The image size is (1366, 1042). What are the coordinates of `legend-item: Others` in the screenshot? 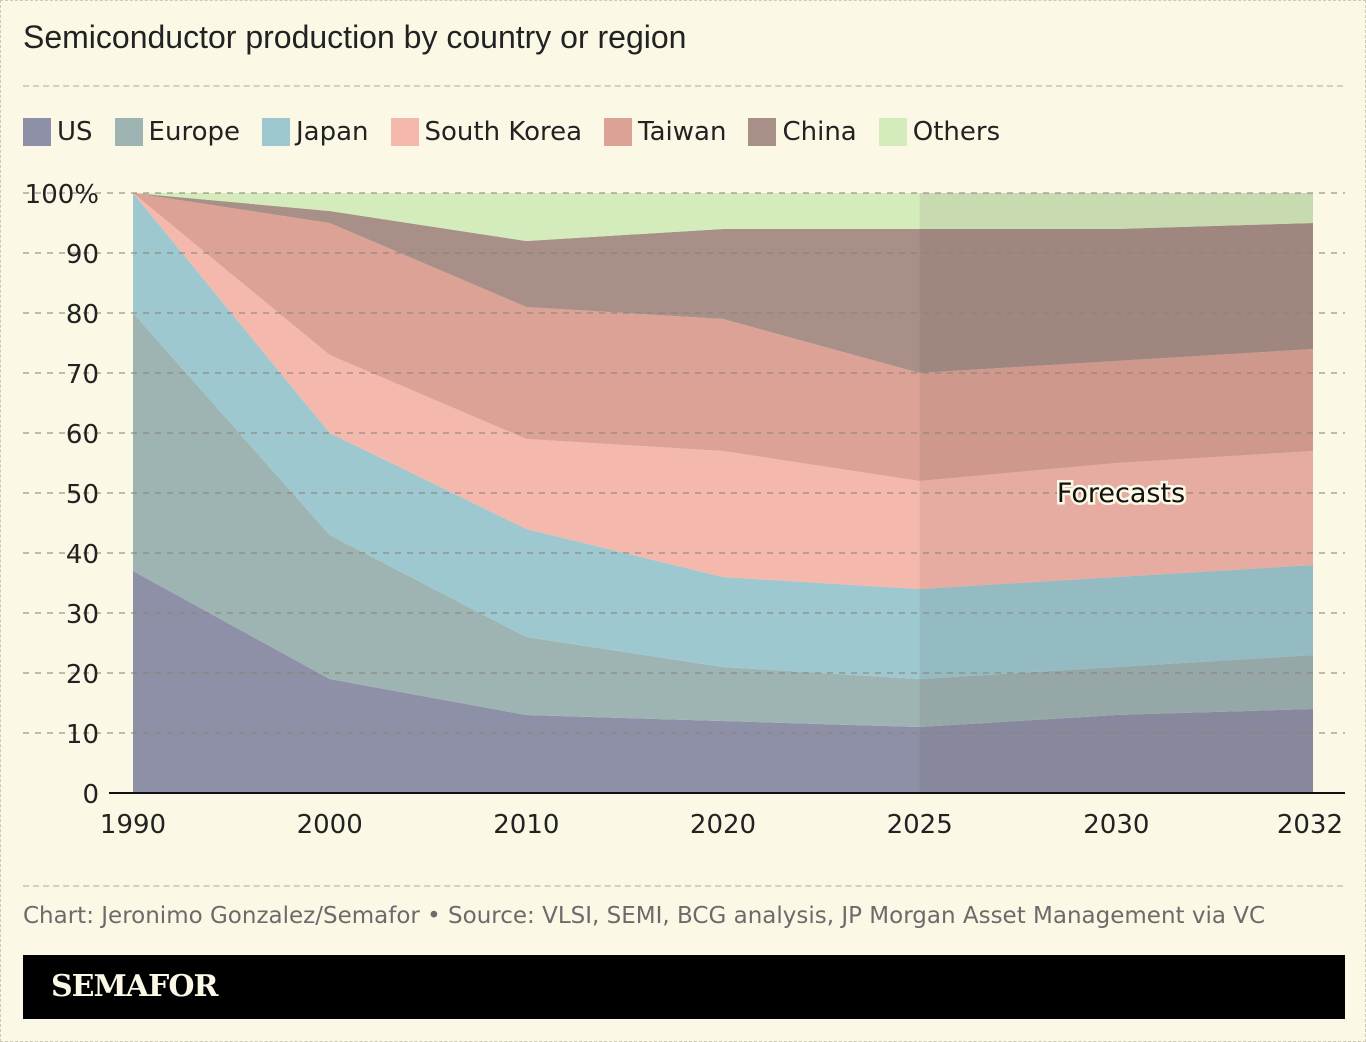 It's located at (939, 132).